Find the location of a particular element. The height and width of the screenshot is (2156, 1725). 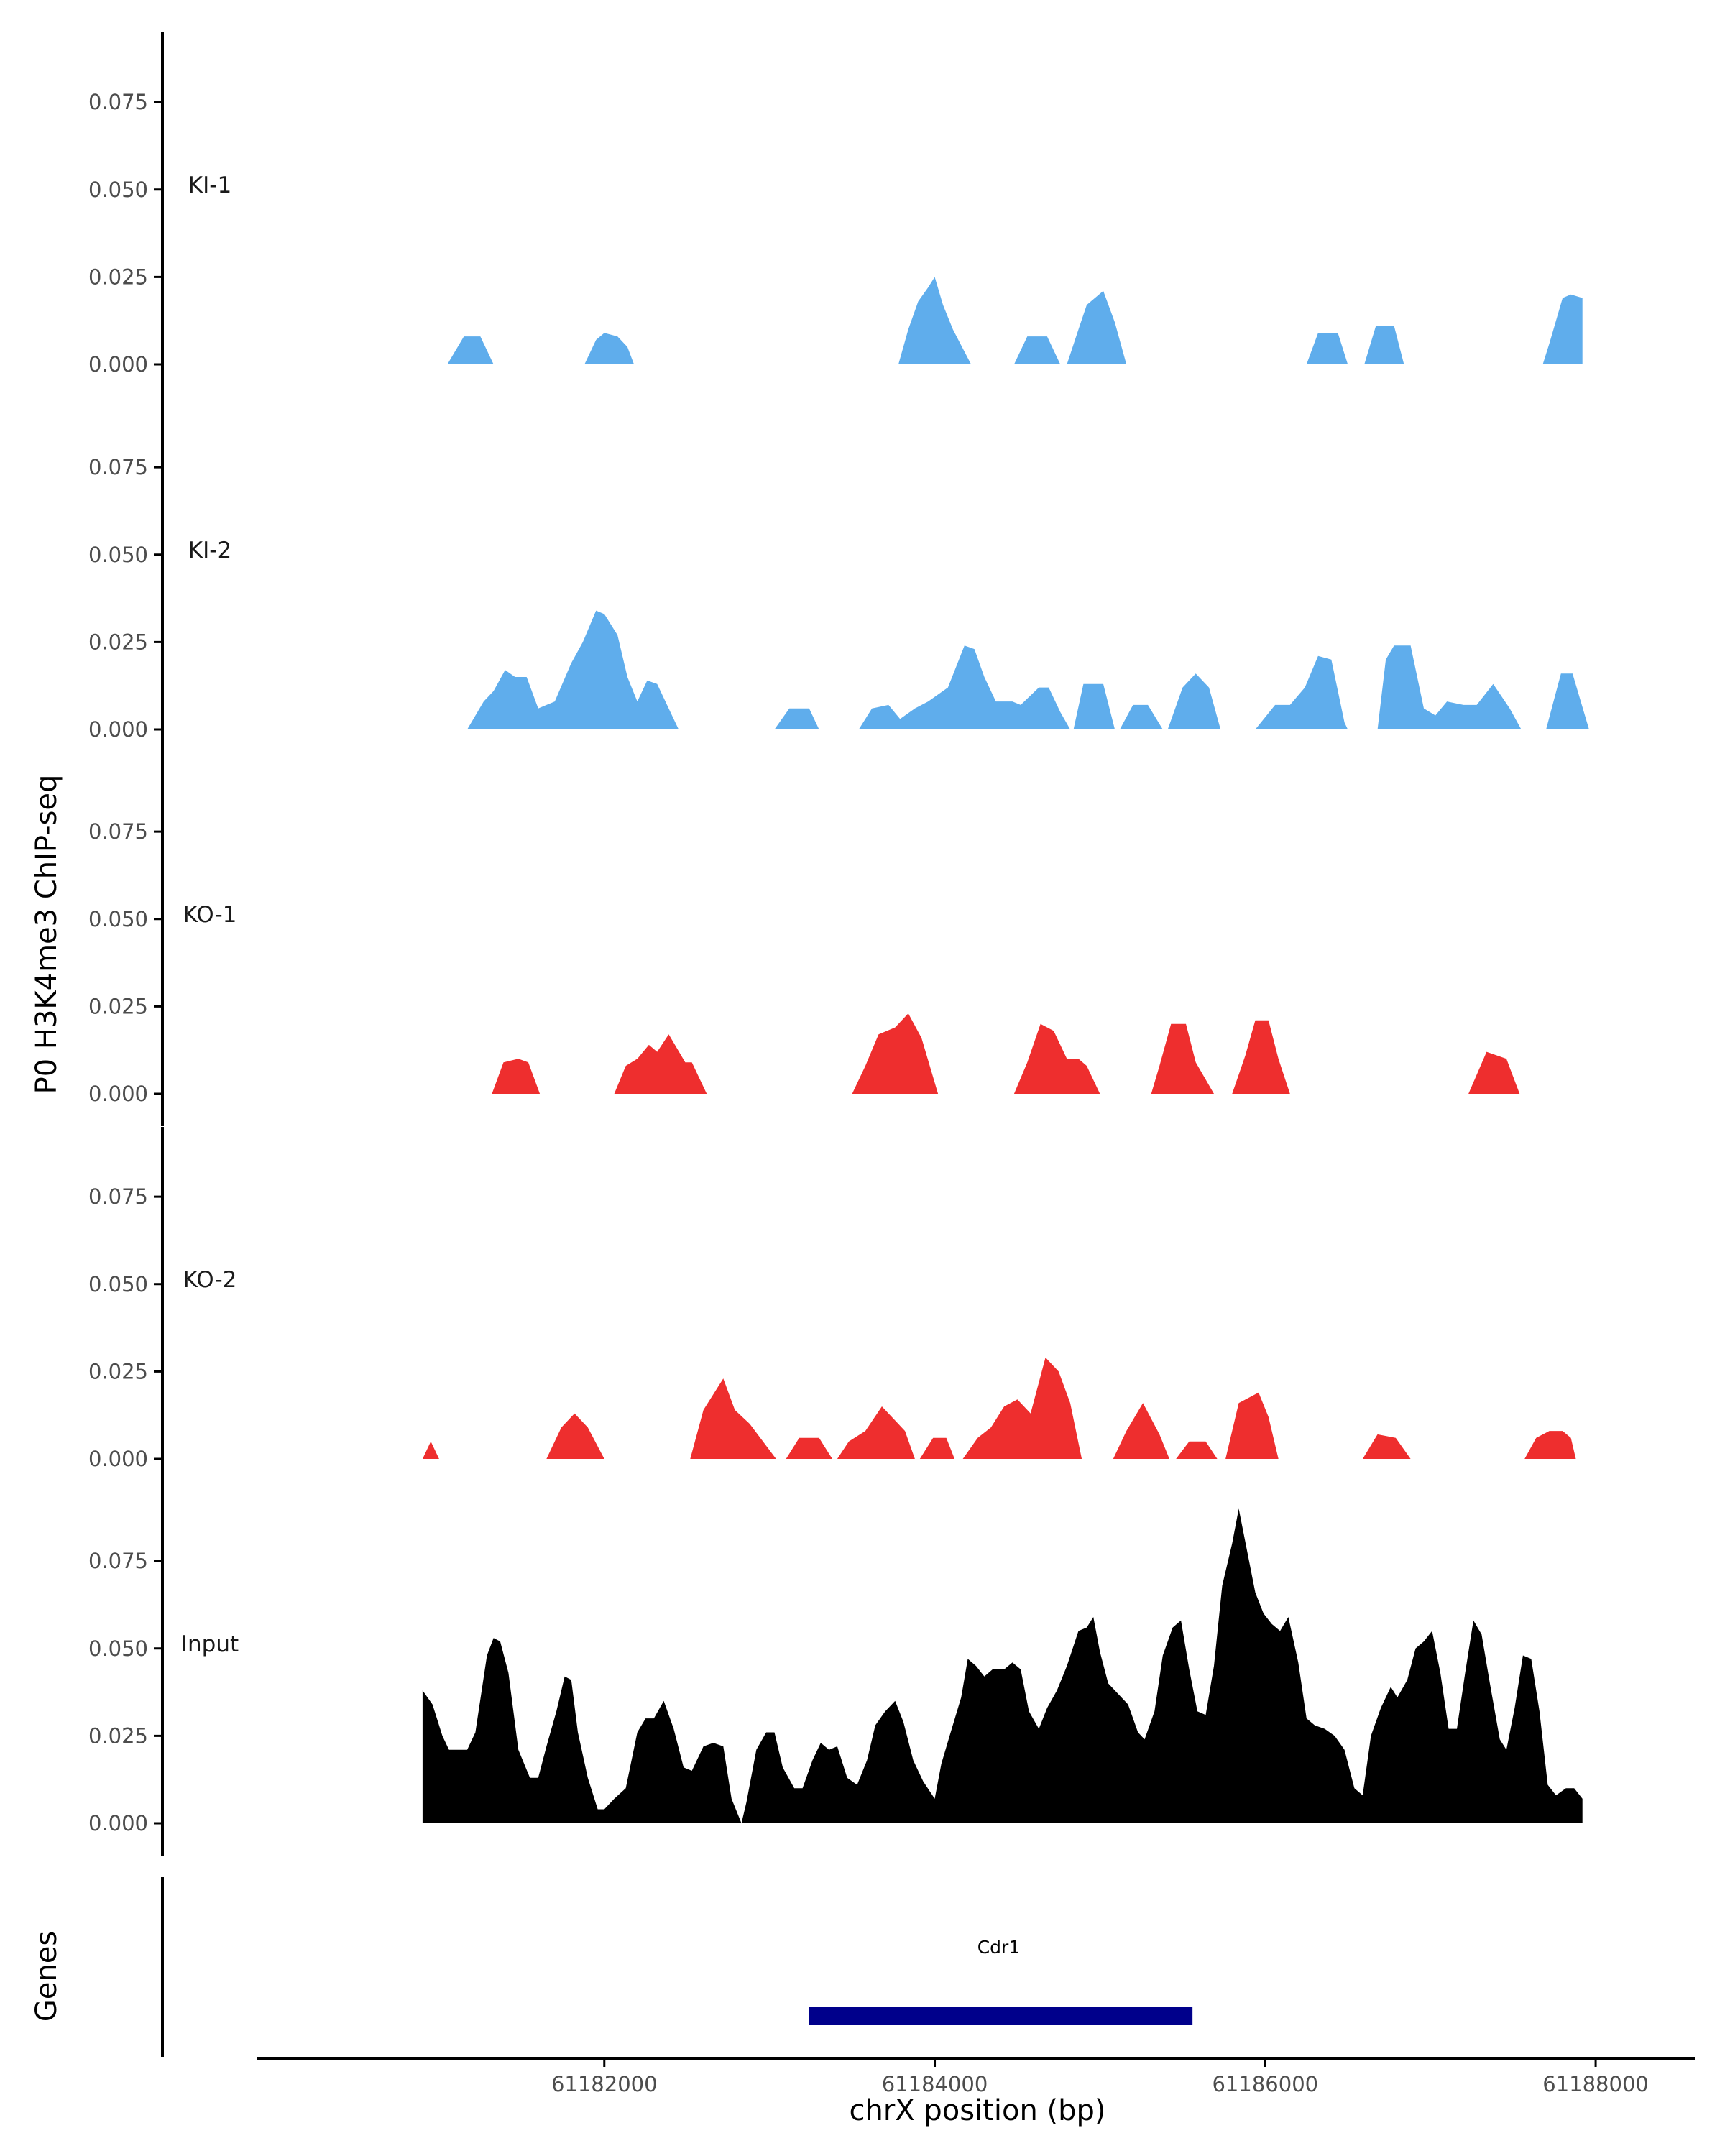

y-tick-label-ko-2: 0.050 is located at coordinates (118, 1284).